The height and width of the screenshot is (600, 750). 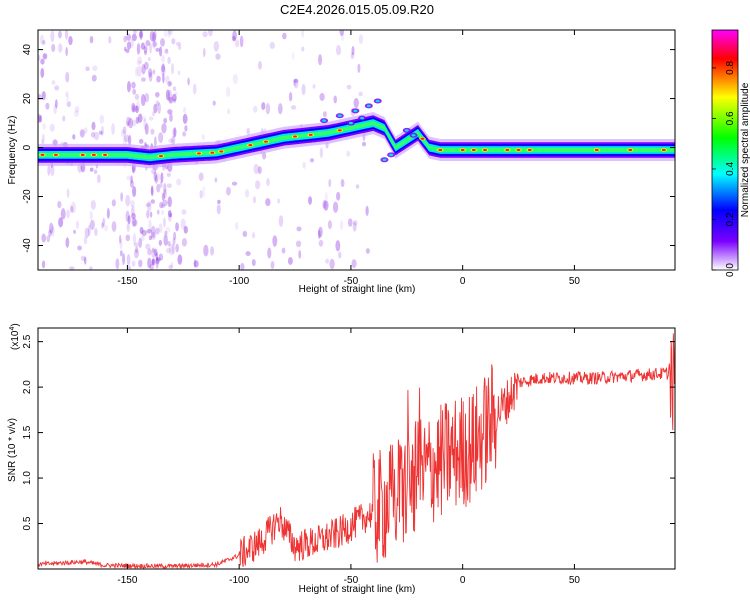 What do you see at coordinates (27, 523) in the screenshot?
I see `snr-y-tick-label: 0.5` at bounding box center [27, 523].